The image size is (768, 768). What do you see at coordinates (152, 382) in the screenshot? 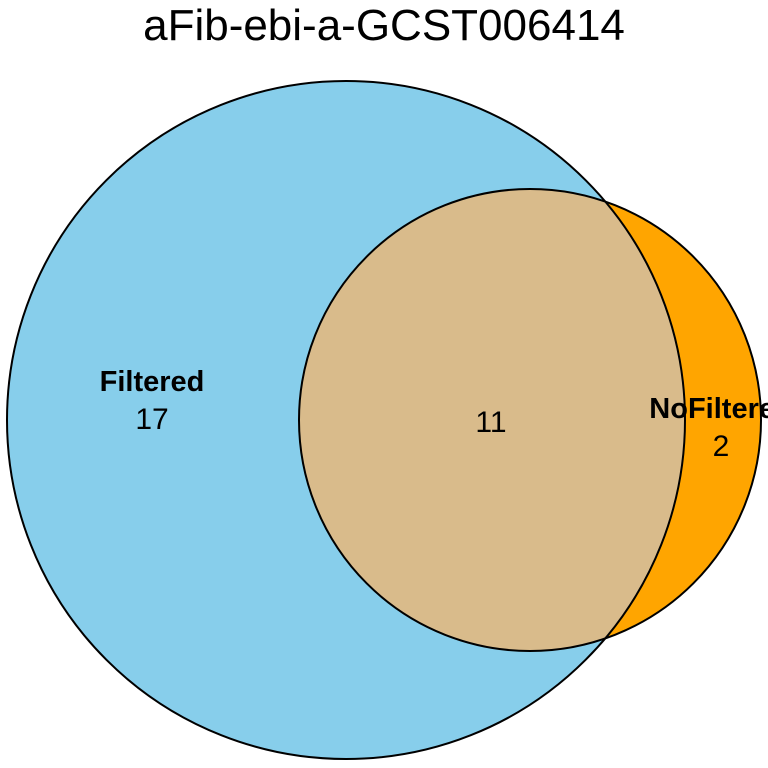
I see `set-label-filtered: Filtered` at bounding box center [152, 382].